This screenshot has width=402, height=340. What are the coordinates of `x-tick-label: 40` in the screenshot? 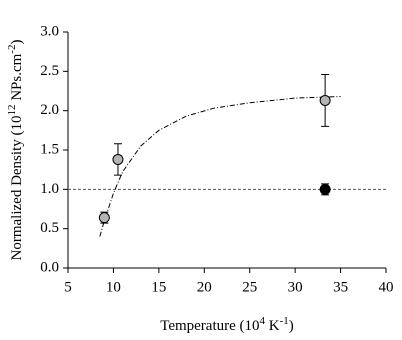 It's located at (386, 287).